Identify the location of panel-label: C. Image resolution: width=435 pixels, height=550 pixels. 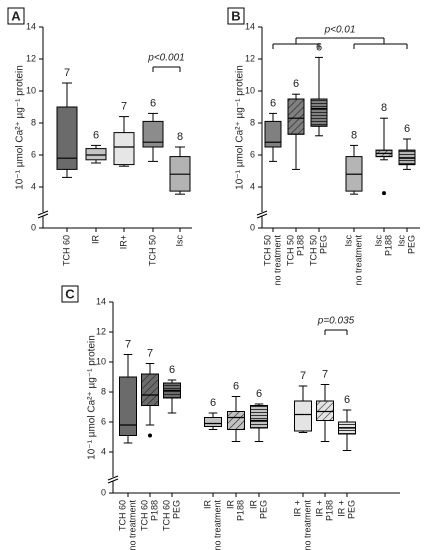
(70, 293).